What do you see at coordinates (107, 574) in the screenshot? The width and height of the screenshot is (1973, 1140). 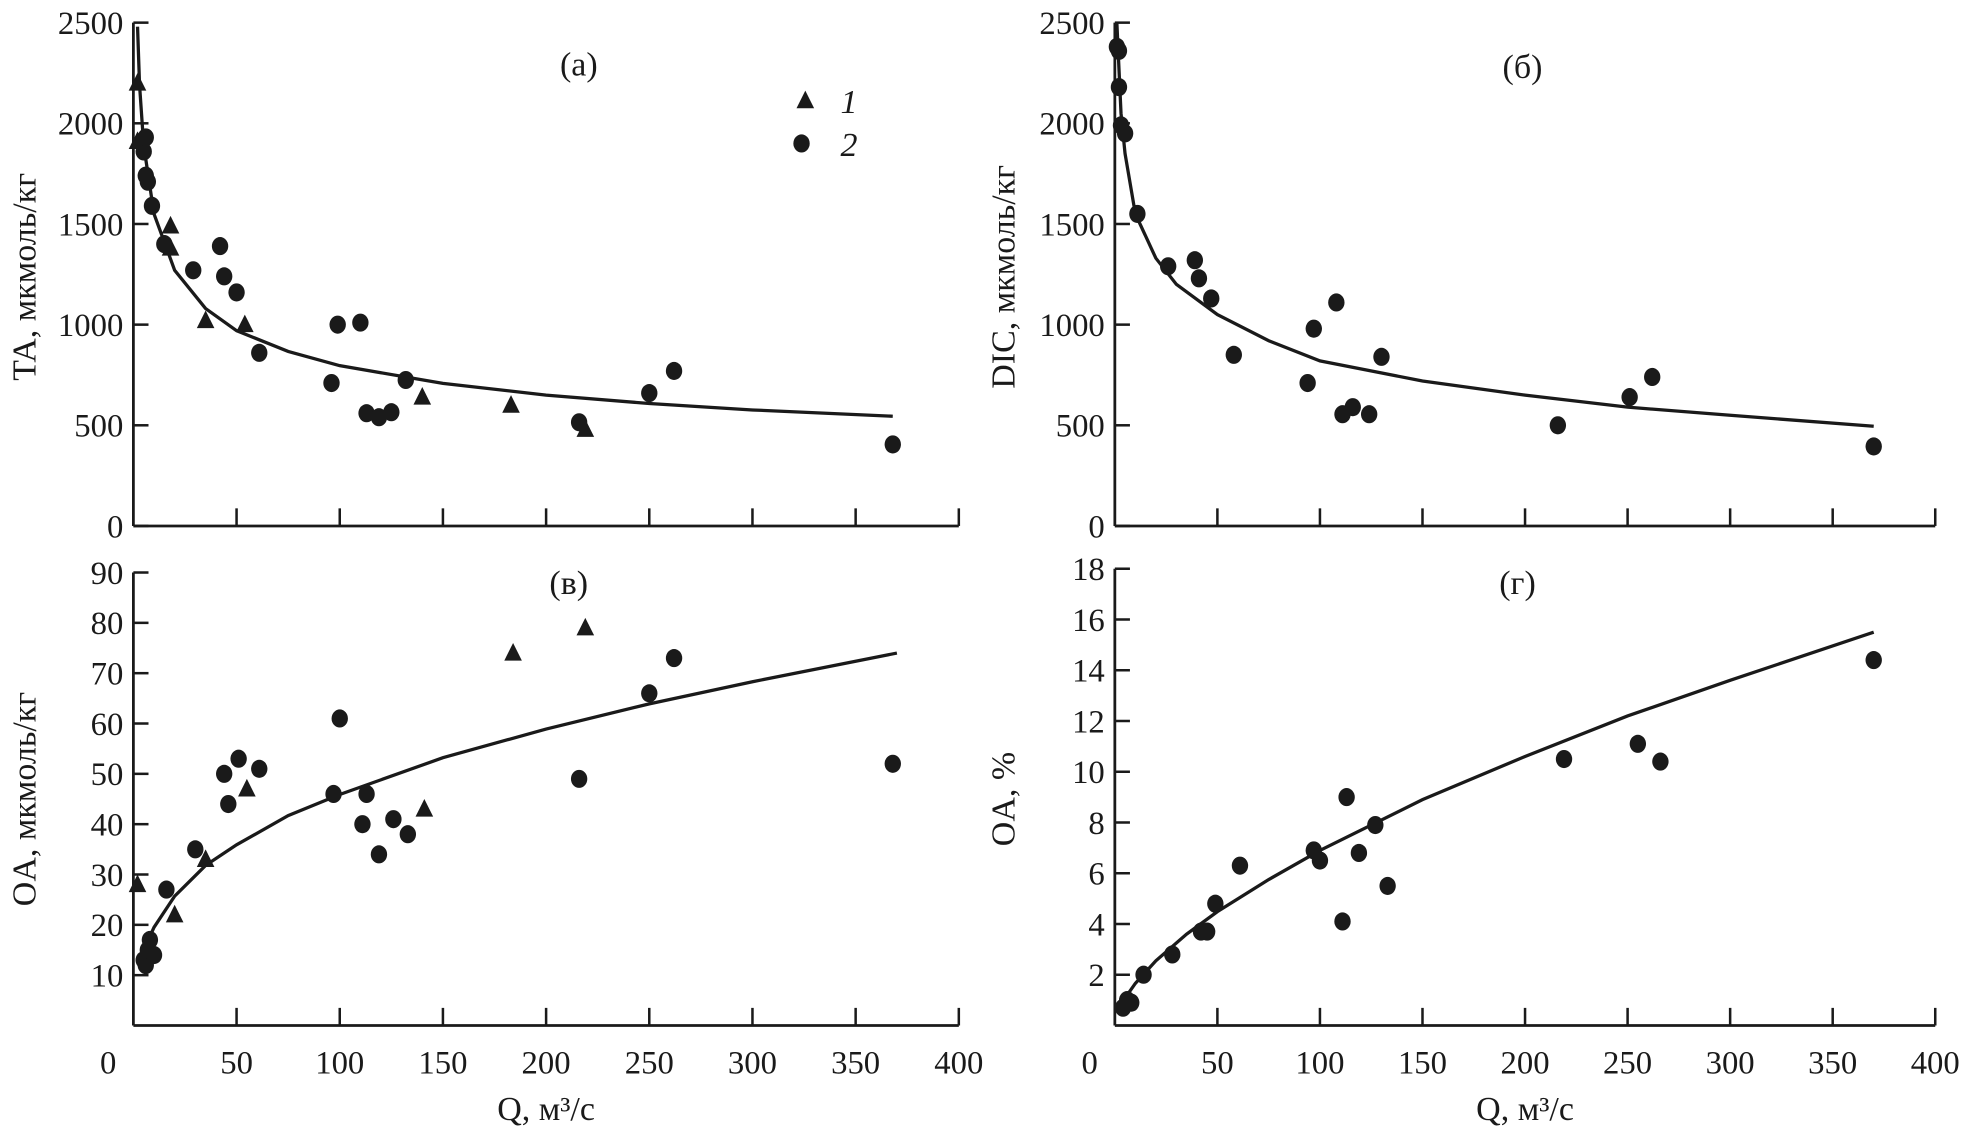 I see `y-tick-label: 90` at bounding box center [107, 574].